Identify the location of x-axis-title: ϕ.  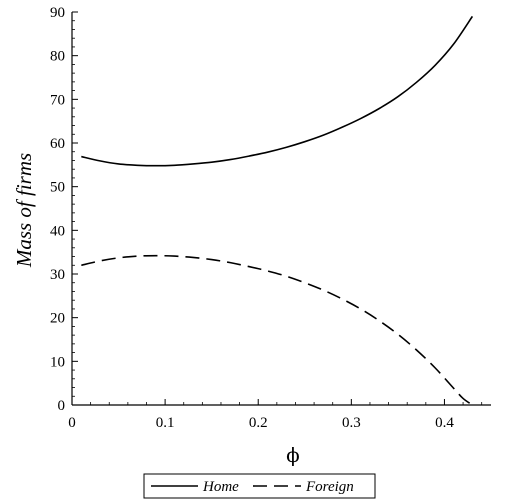
(293, 455).